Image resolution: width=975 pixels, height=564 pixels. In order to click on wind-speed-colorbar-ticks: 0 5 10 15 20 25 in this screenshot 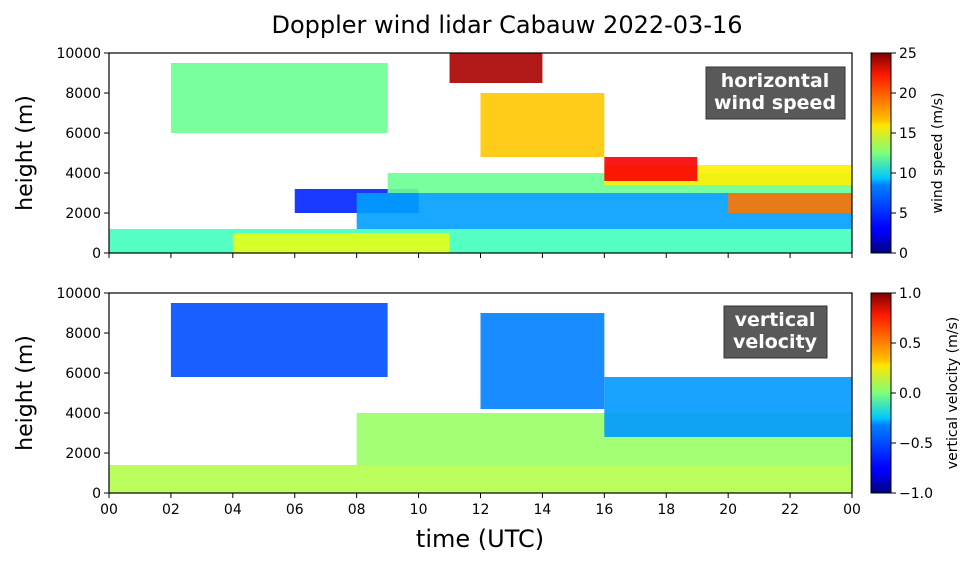, I will do `click(904, 154)`.